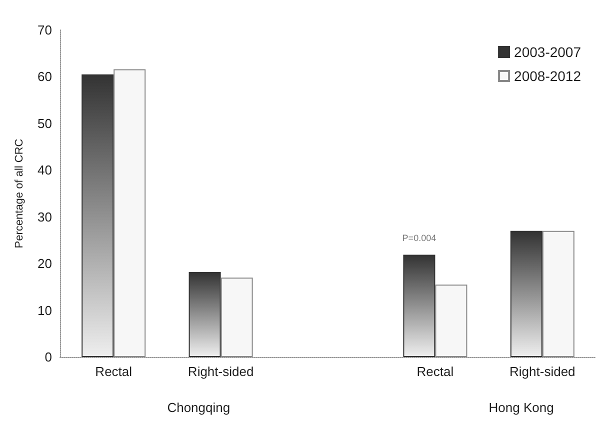  I want to click on y-tick-label: 40, so click(45, 170).